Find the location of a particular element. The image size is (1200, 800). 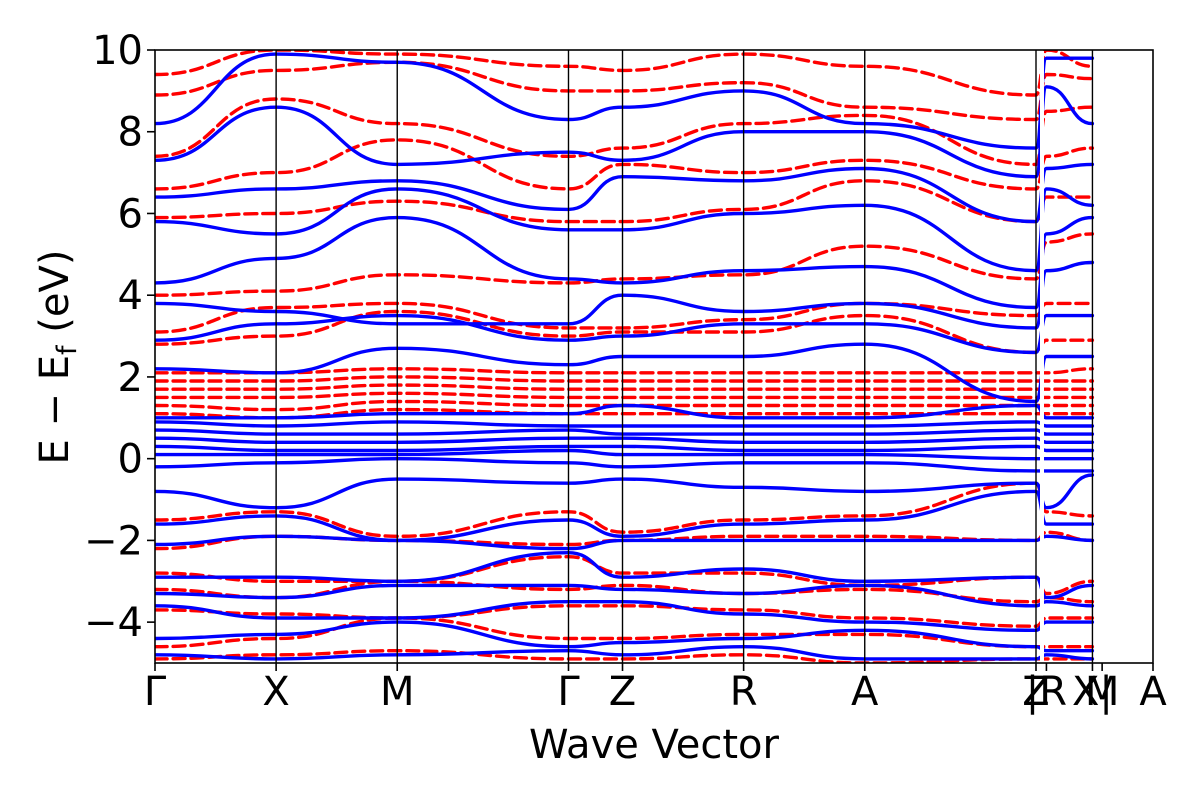

x-axis-title: Wave Vector is located at coordinates (654, 745).